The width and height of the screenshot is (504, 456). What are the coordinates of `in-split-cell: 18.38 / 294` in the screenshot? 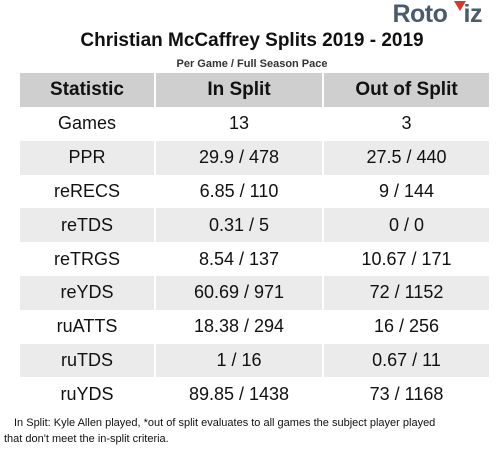 It's located at (239, 326).